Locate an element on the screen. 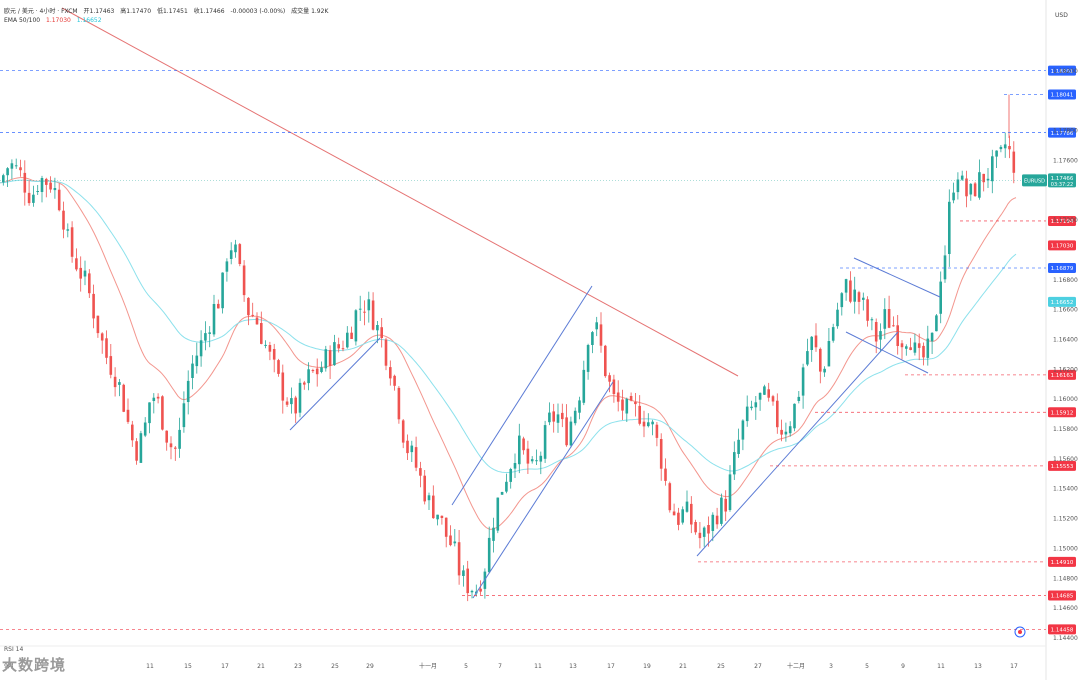  x-tick-label: 21 is located at coordinates (683, 666).